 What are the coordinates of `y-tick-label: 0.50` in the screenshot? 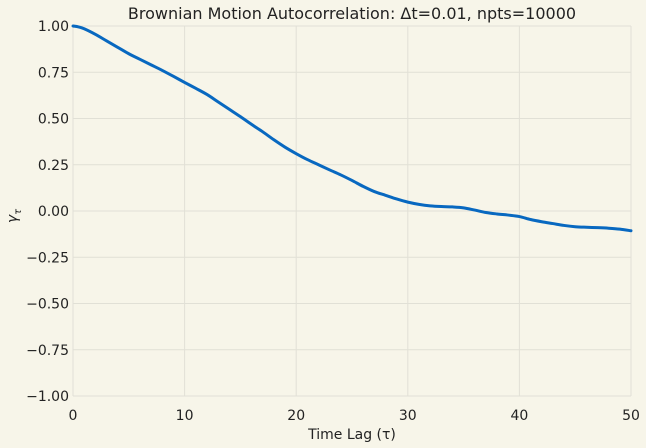 It's located at (53, 120).